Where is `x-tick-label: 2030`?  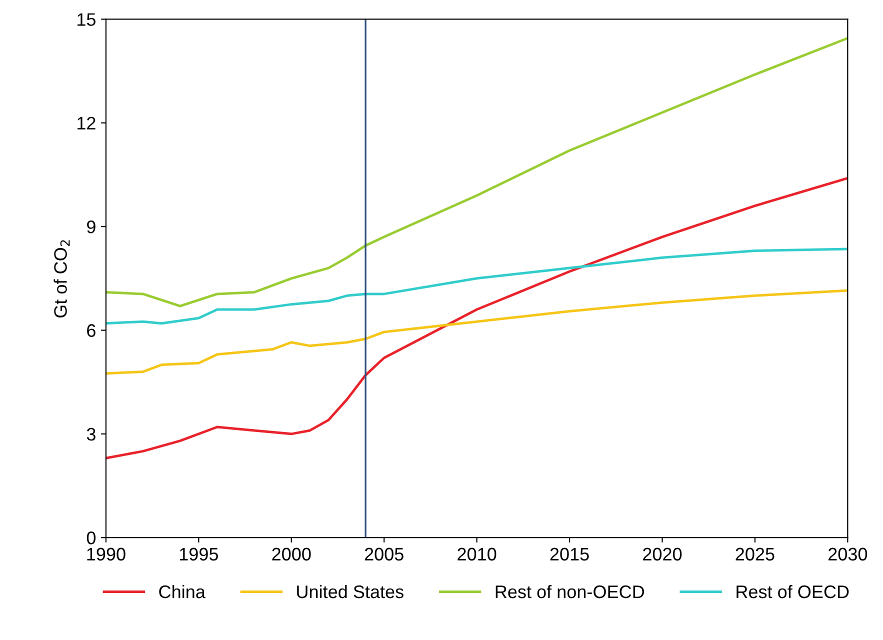 x-tick-label: 2030 is located at coordinates (848, 554).